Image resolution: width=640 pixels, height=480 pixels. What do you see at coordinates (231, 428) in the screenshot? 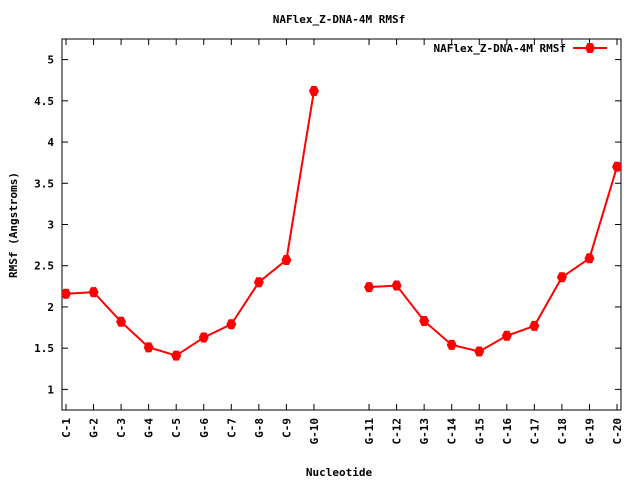
I see `x-tick-label: C-7` at bounding box center [231, 428].